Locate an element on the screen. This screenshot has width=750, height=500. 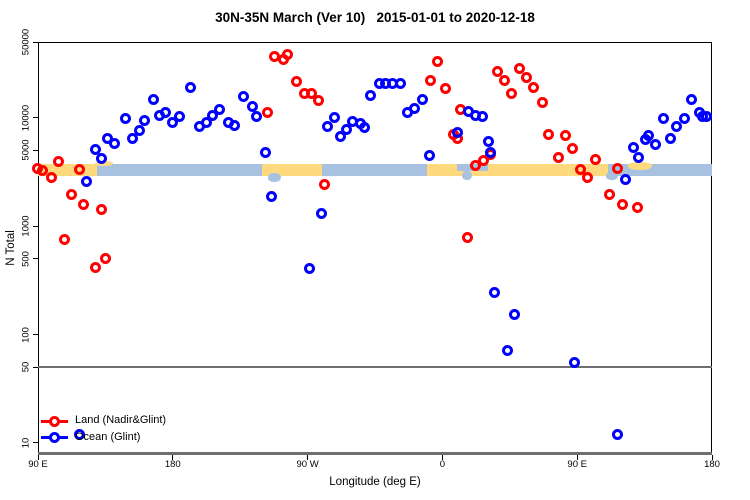
y-tick-label: 10 is located at coordinates (26, 443).